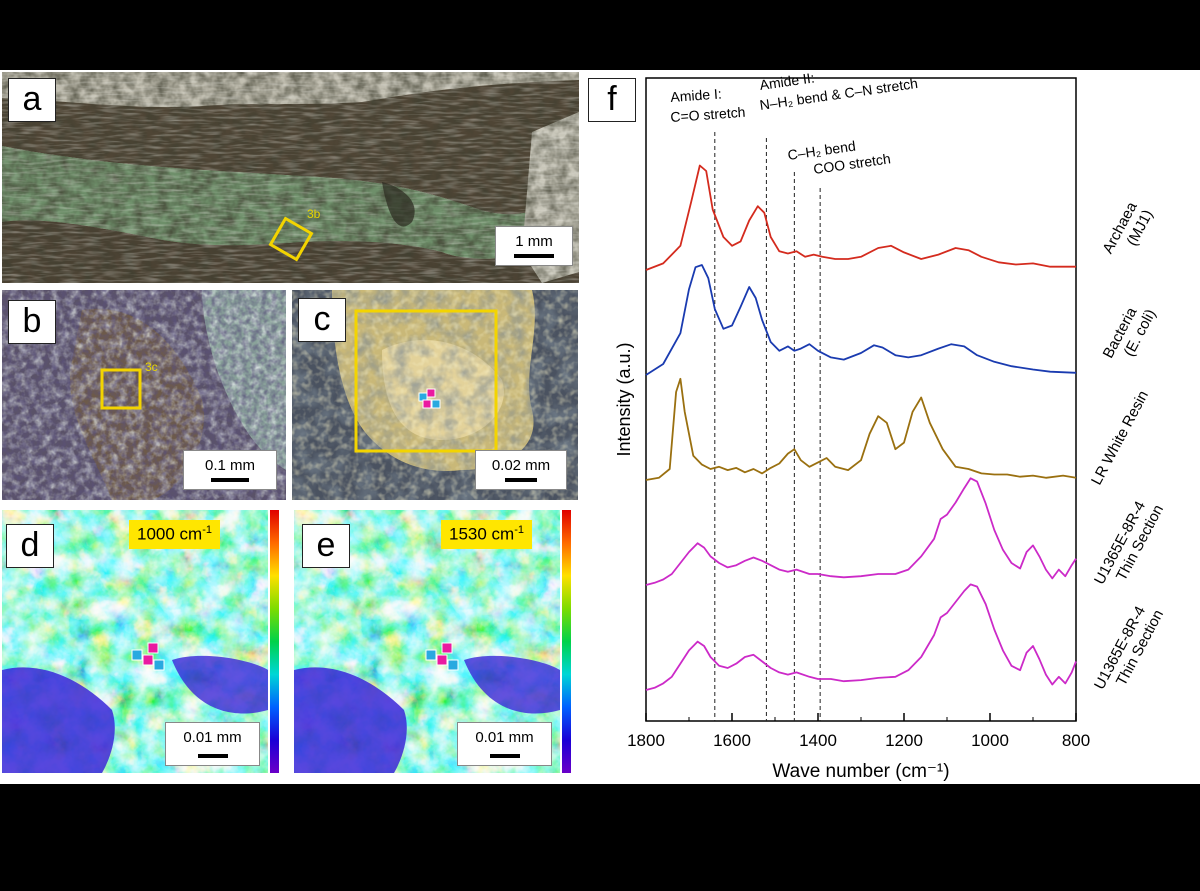 This screenshot has height=891, width=1200. Describe the element at coordinates (534, 241) in the screenshot. I see `scale-label-a: 1 mm` at that location.